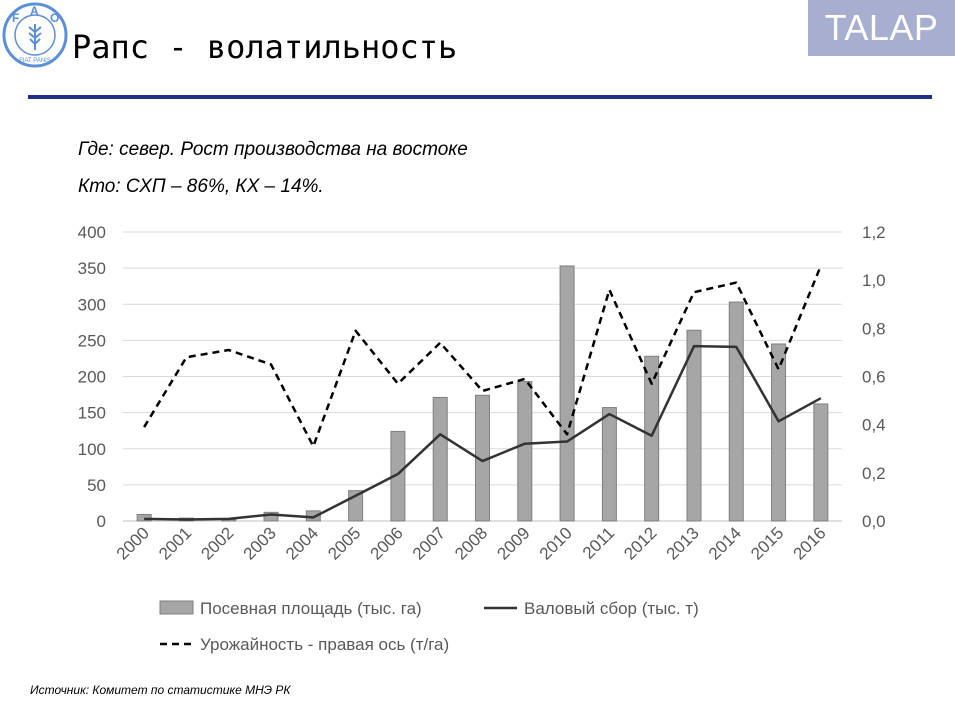 The image size is (955, 717). I want to click on bar-area-2015, so click(779, 432).